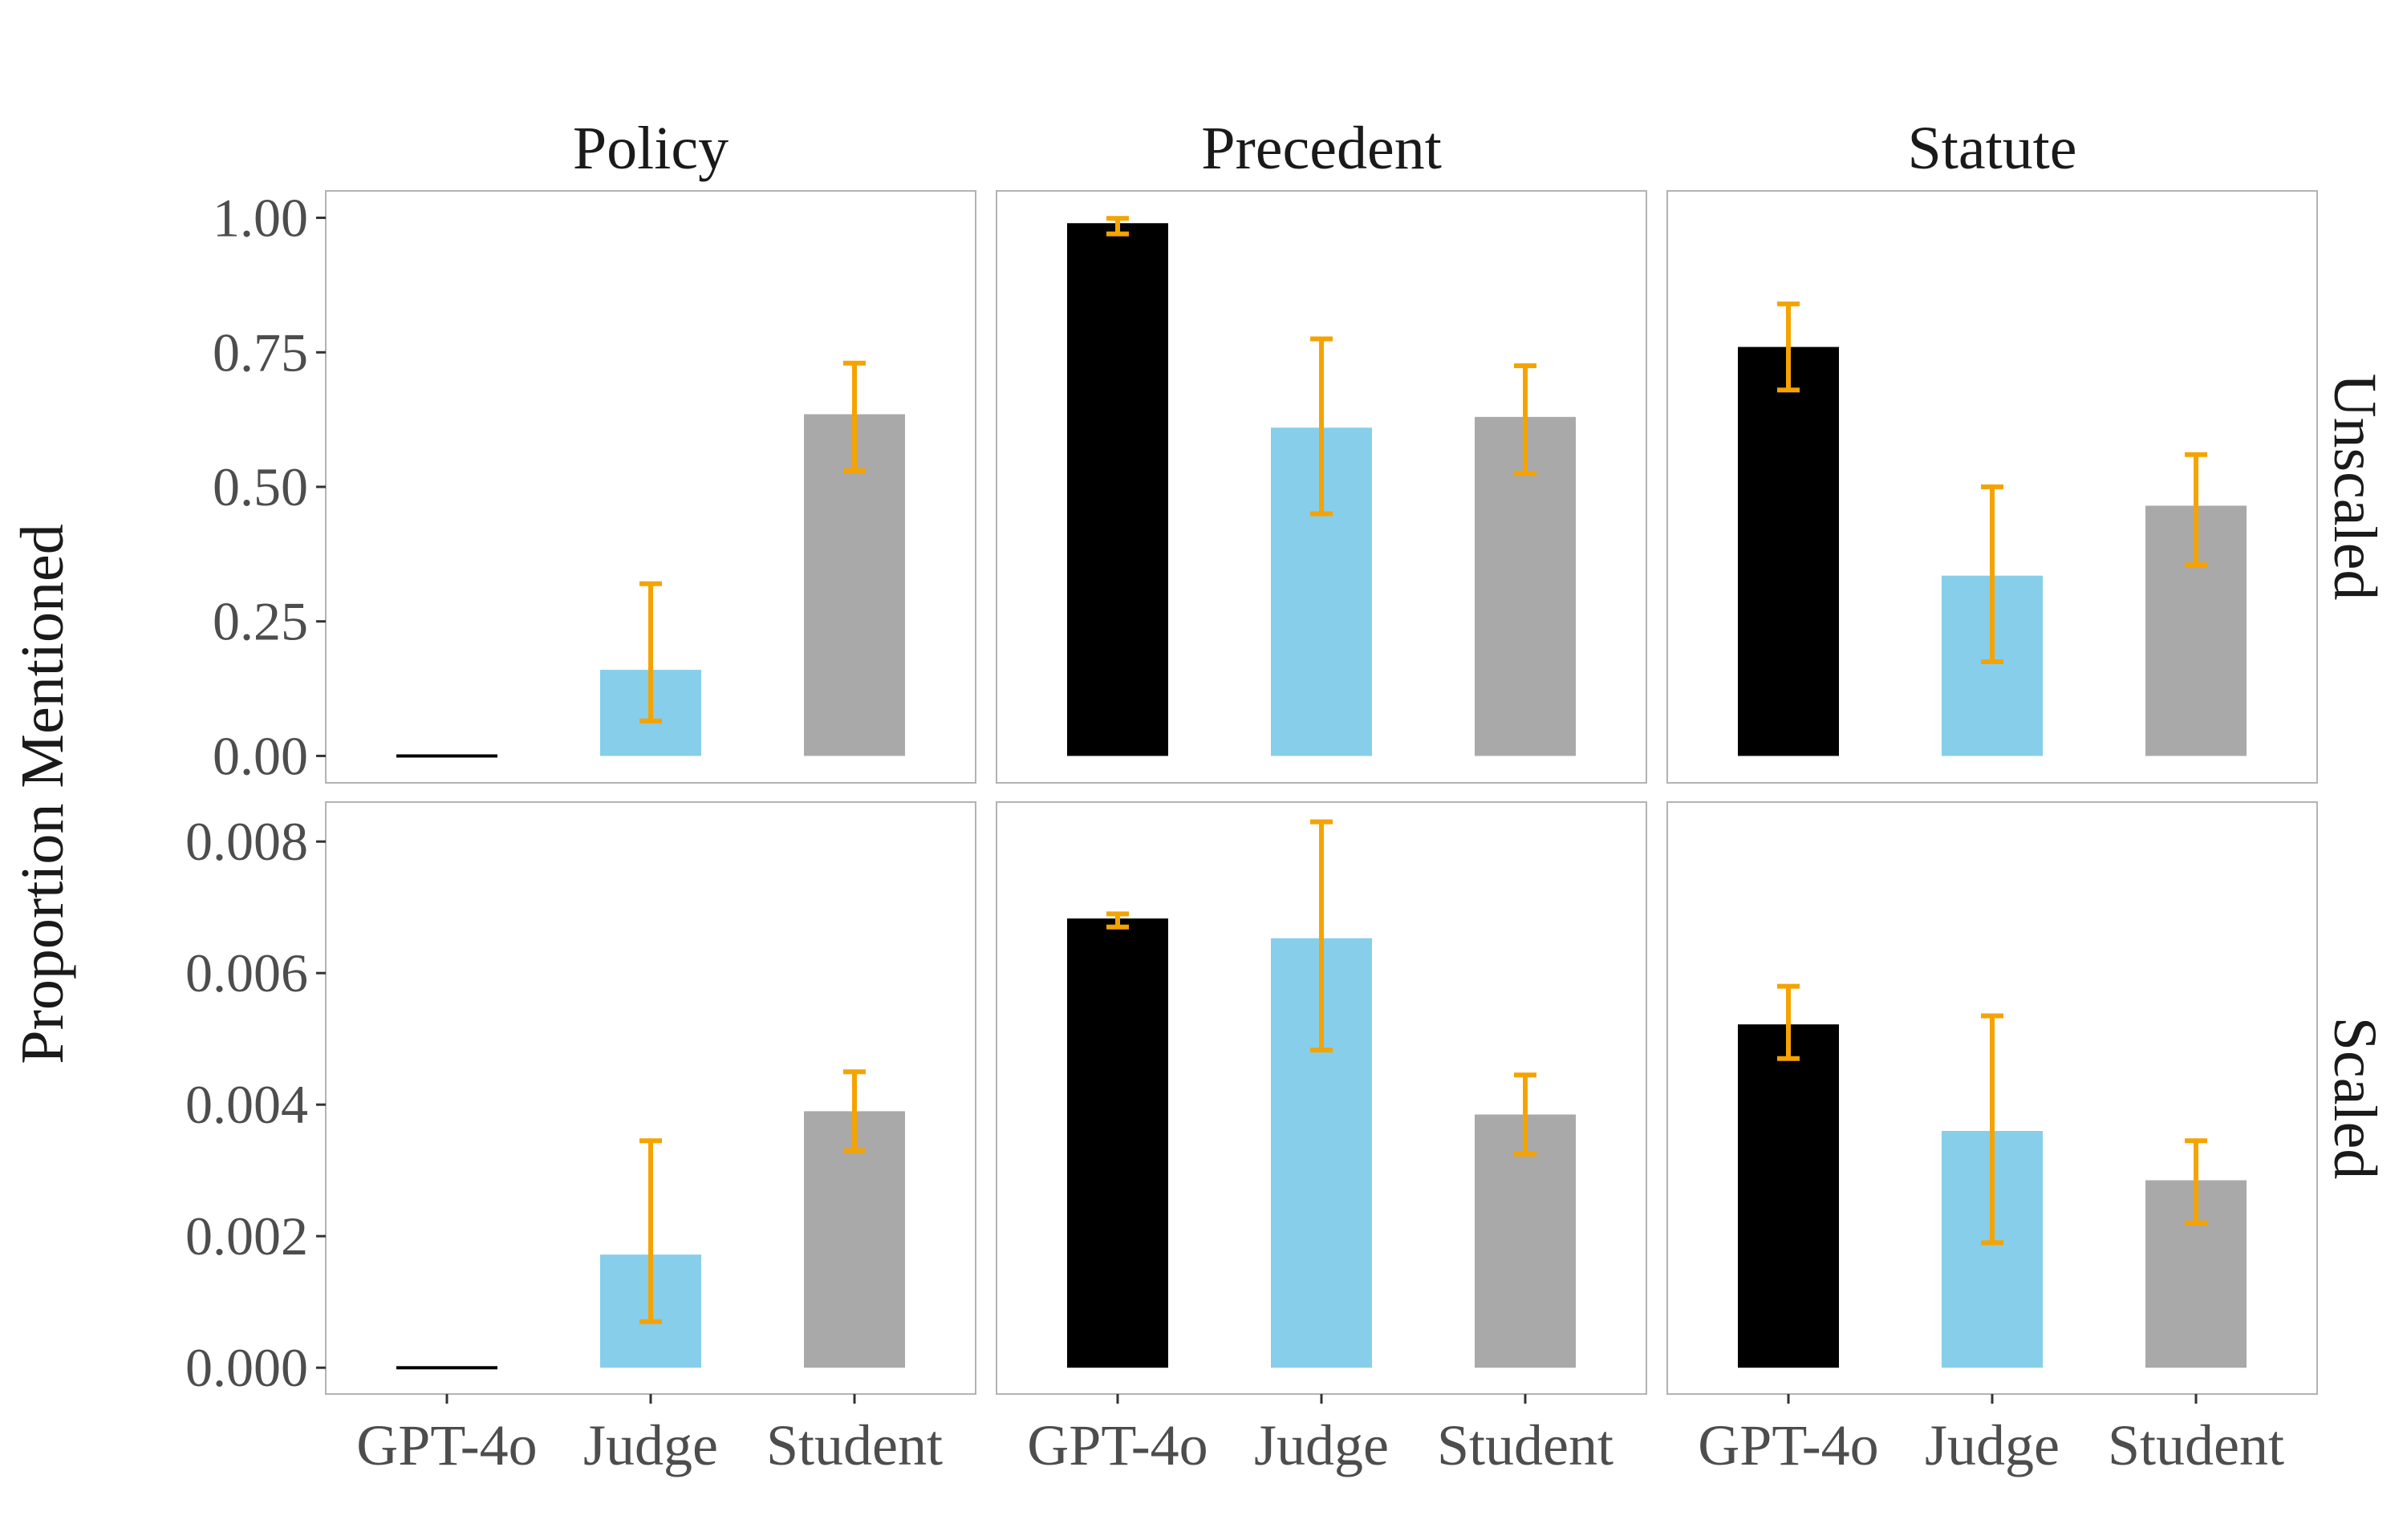 The height and width of the screenshot is (1540, 2407). Describe the element at coordinates (651, 148) in the screenshot. I see `facet-label-policy: Policy` at that location.